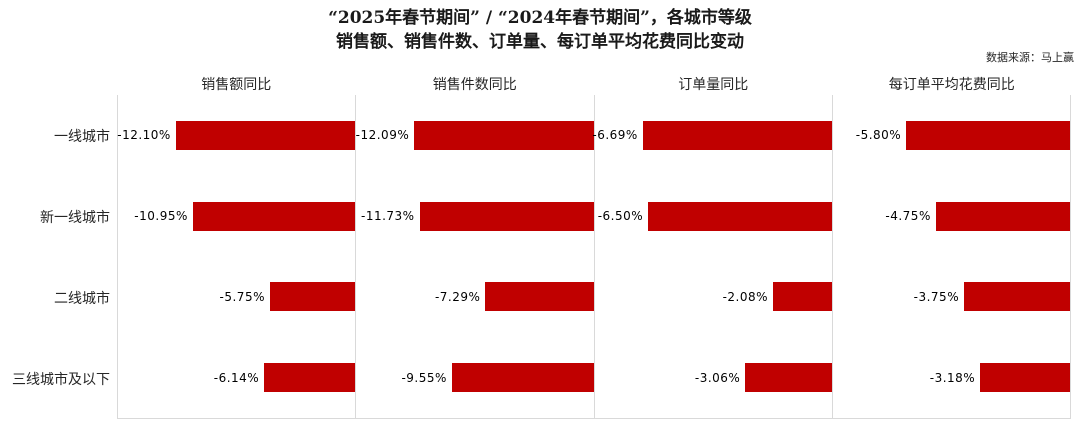 The height and width of the screenshot is (428, 1080). I want to click on data-source-note: 数据来源：马上赢, so click(1030, 57).